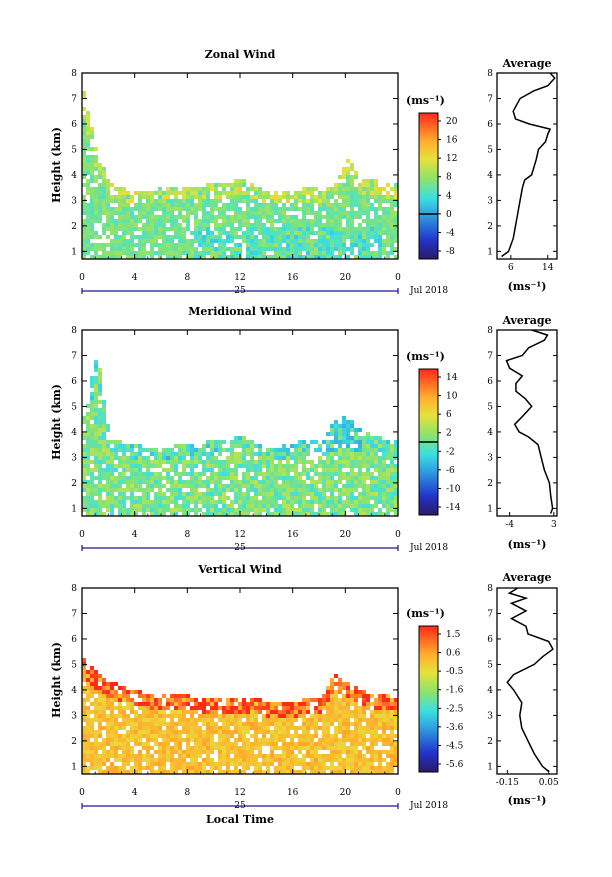  What do you see at coordinates (398, 793) in the screenshot?
I see `x-tick-label: 0` at bounding box center [398, 793].